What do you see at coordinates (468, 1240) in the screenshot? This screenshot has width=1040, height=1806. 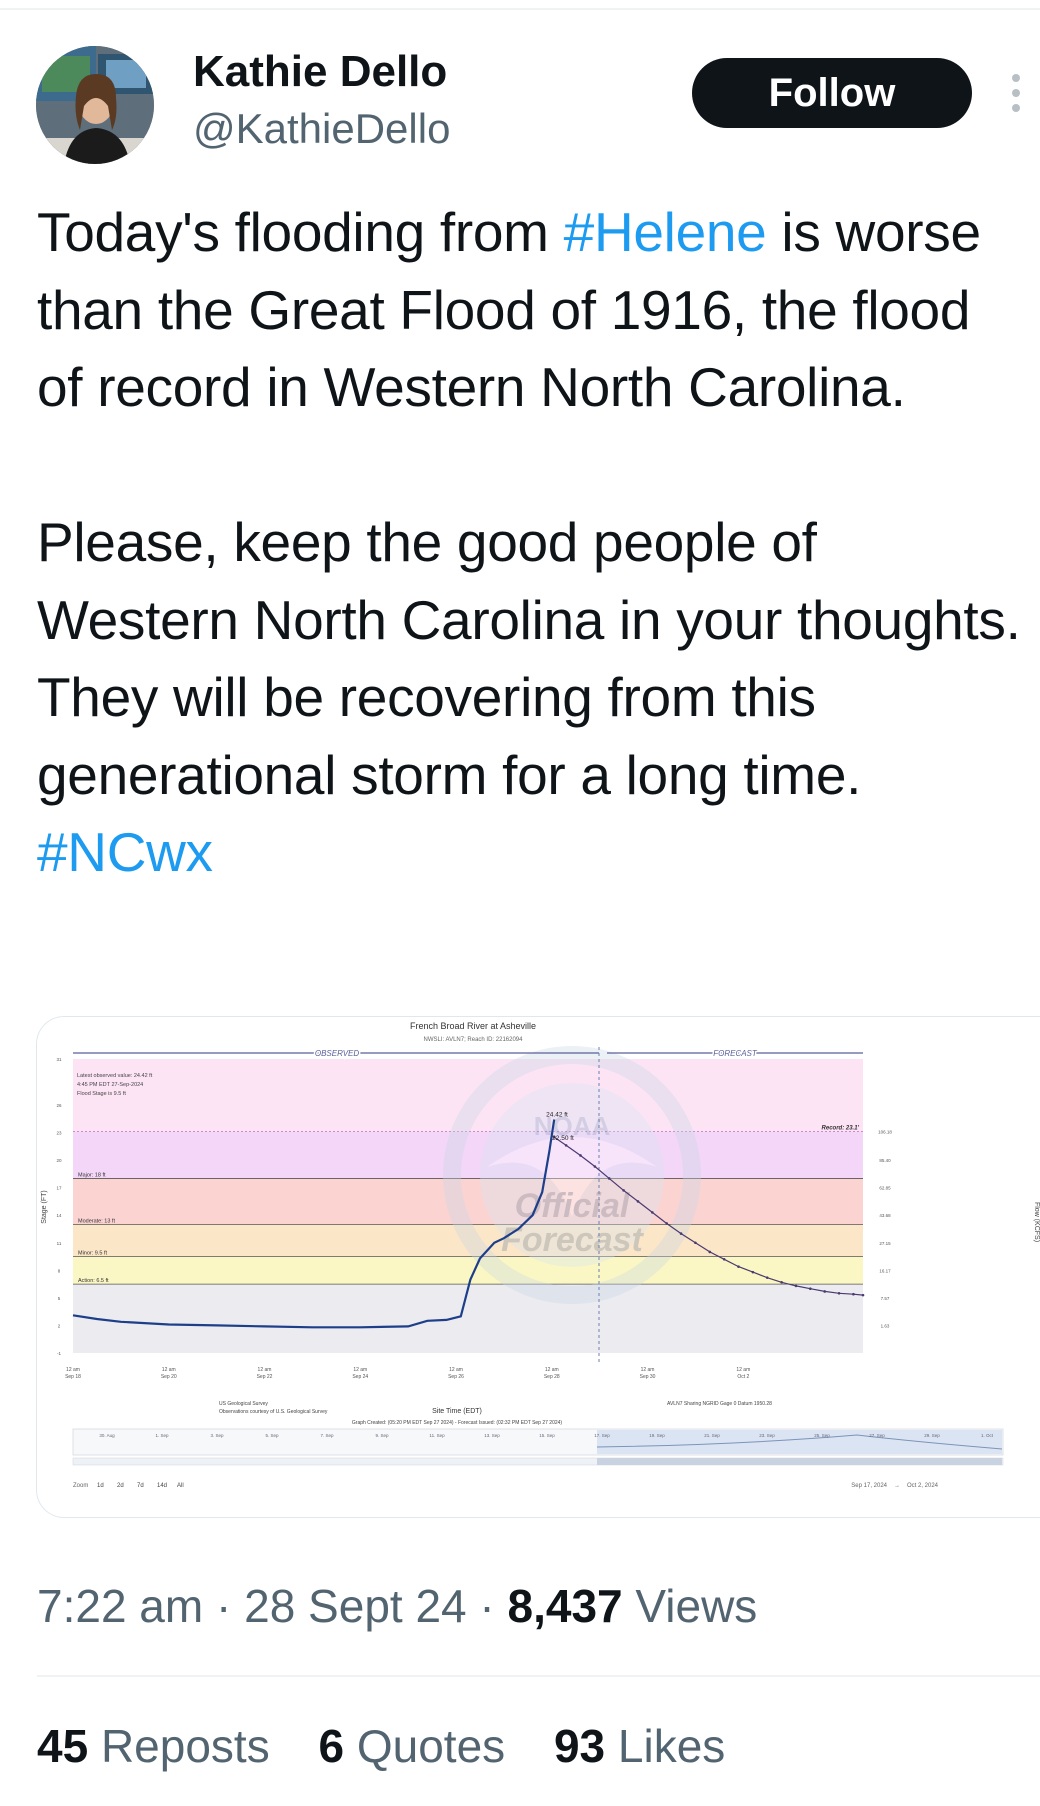 I see `flood-band-minor` at bounding box center [468, 1240].